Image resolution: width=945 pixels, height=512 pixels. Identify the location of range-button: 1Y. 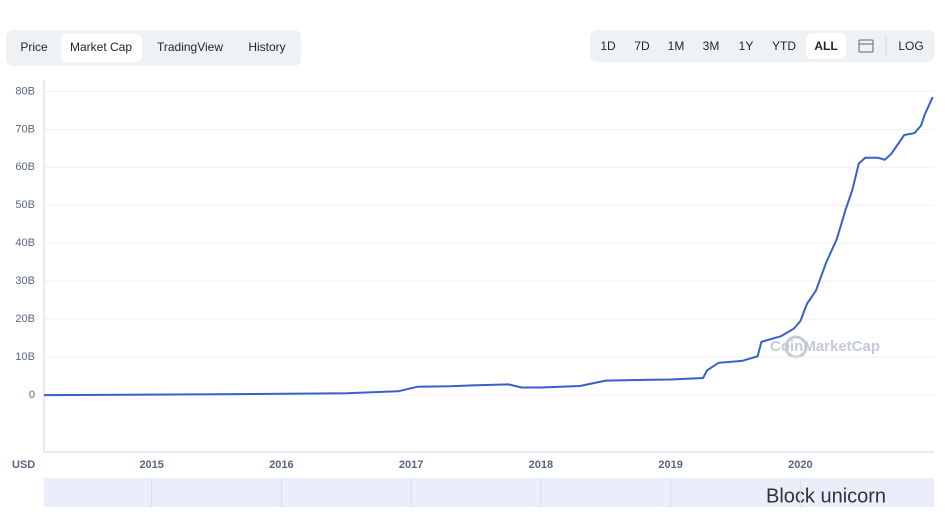
(746, 46).